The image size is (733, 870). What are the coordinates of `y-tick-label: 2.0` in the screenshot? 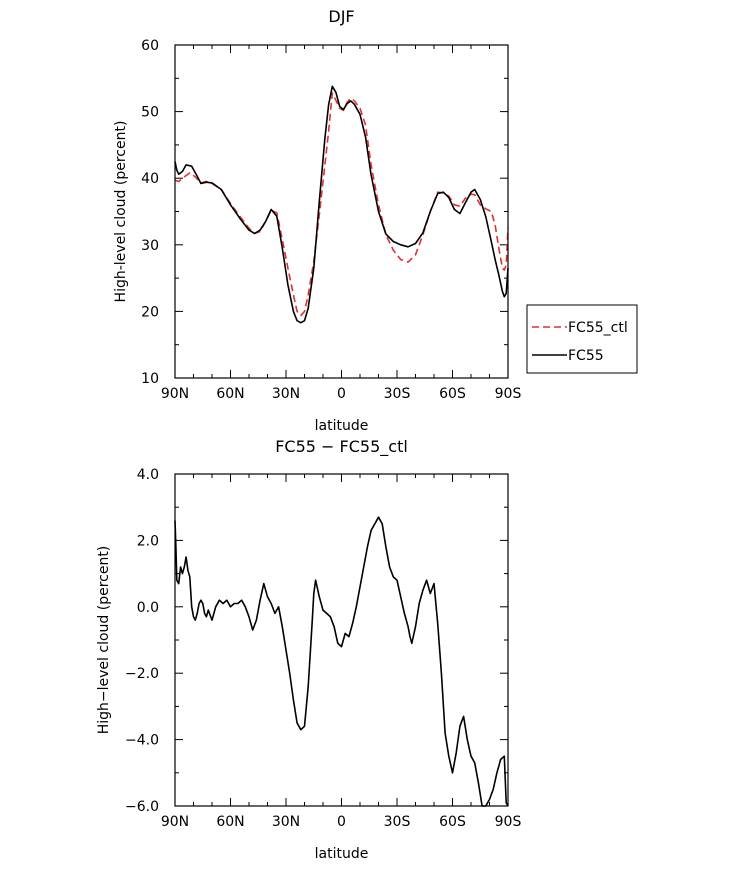 It's located at (148, 541).